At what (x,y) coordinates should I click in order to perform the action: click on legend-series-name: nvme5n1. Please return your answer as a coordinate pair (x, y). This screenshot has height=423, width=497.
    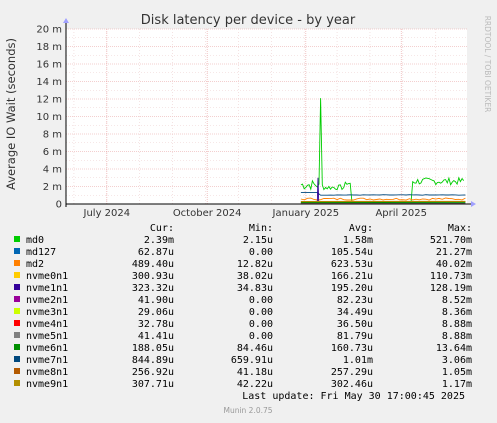
    Looking at the image, I should click on (47, 336).